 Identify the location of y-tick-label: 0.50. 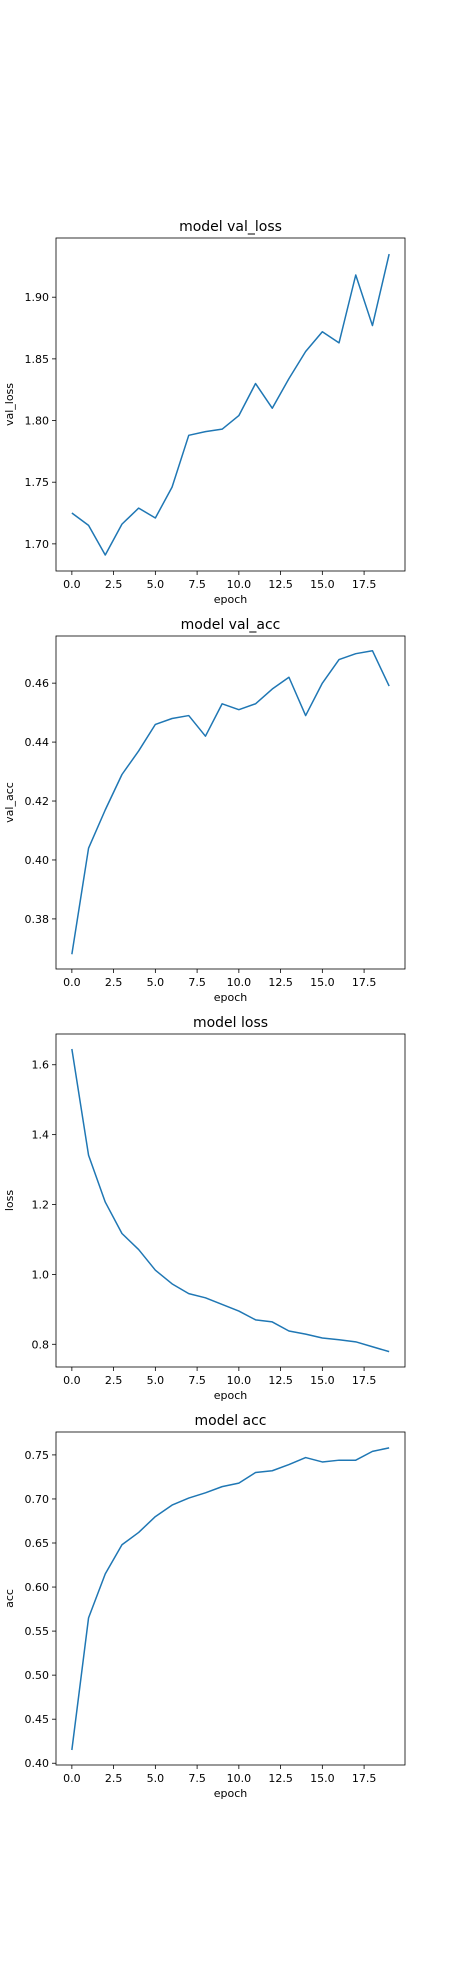
(37, 1675).